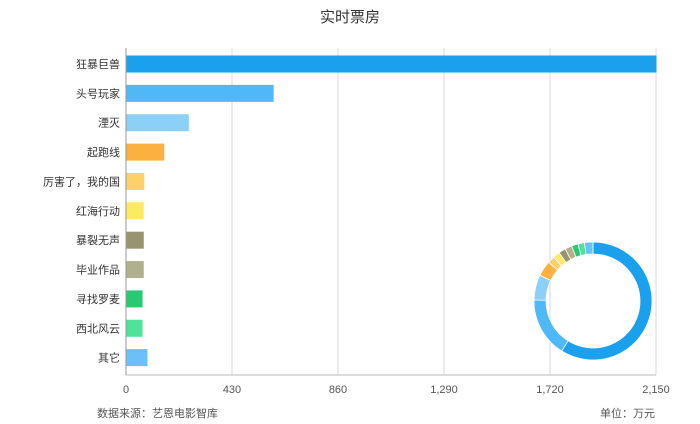  What do you see at coordinates (98, 270) in the screenshot?
I see `category-label: 毕业作品` at bounding box center [98, 270].